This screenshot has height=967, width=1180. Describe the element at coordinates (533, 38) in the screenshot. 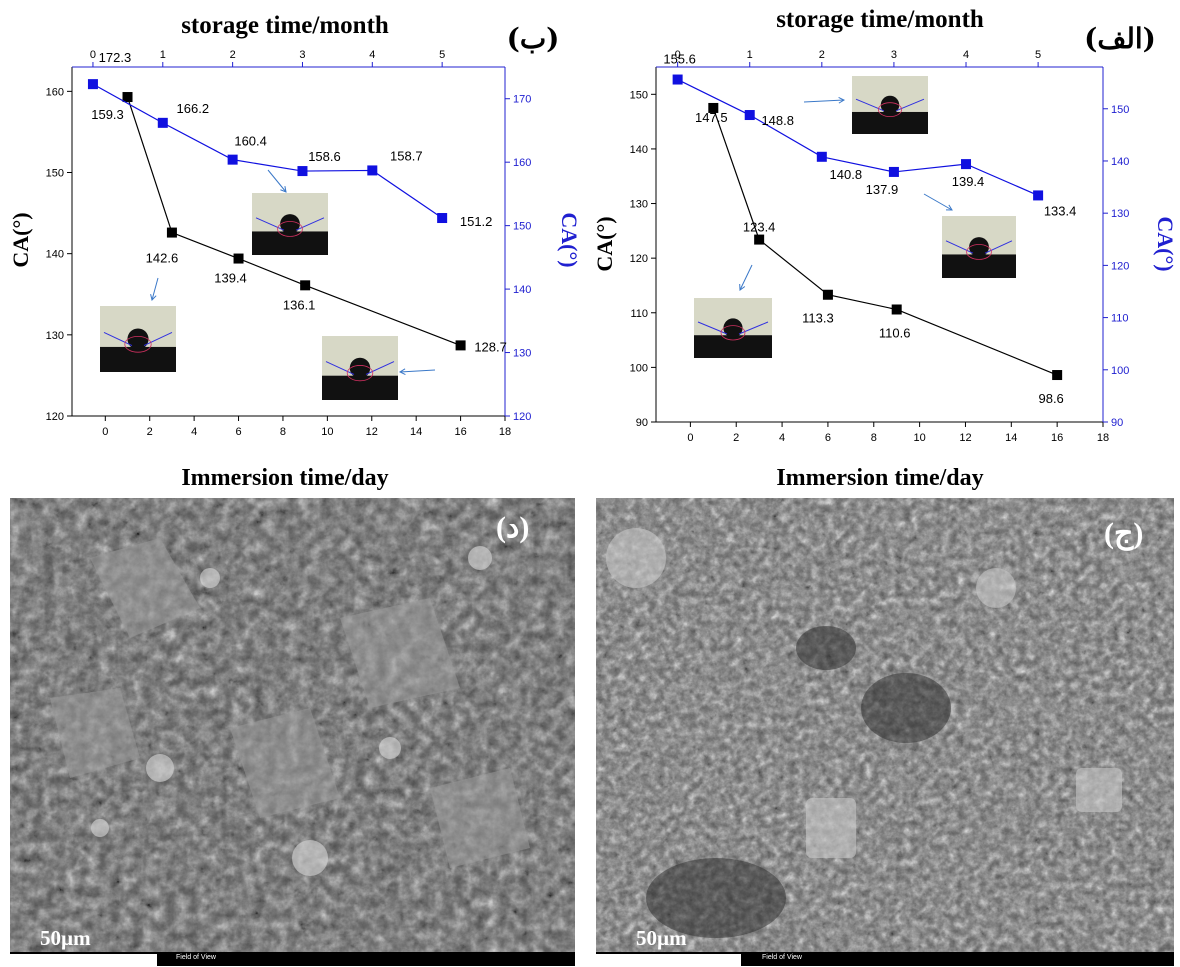

I see `panel-label: (ب)` at that location.